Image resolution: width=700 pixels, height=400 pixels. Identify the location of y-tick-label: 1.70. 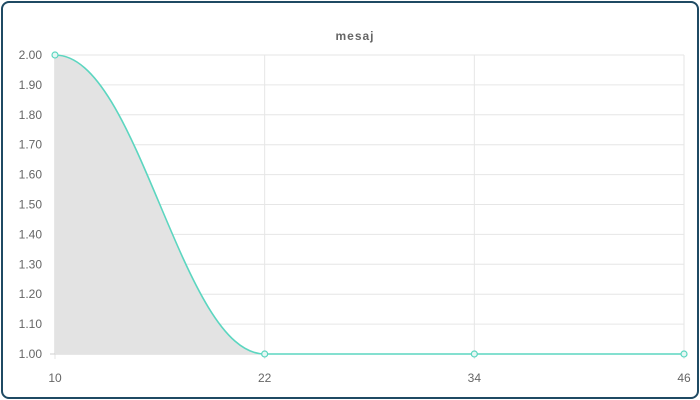
(31, 145).